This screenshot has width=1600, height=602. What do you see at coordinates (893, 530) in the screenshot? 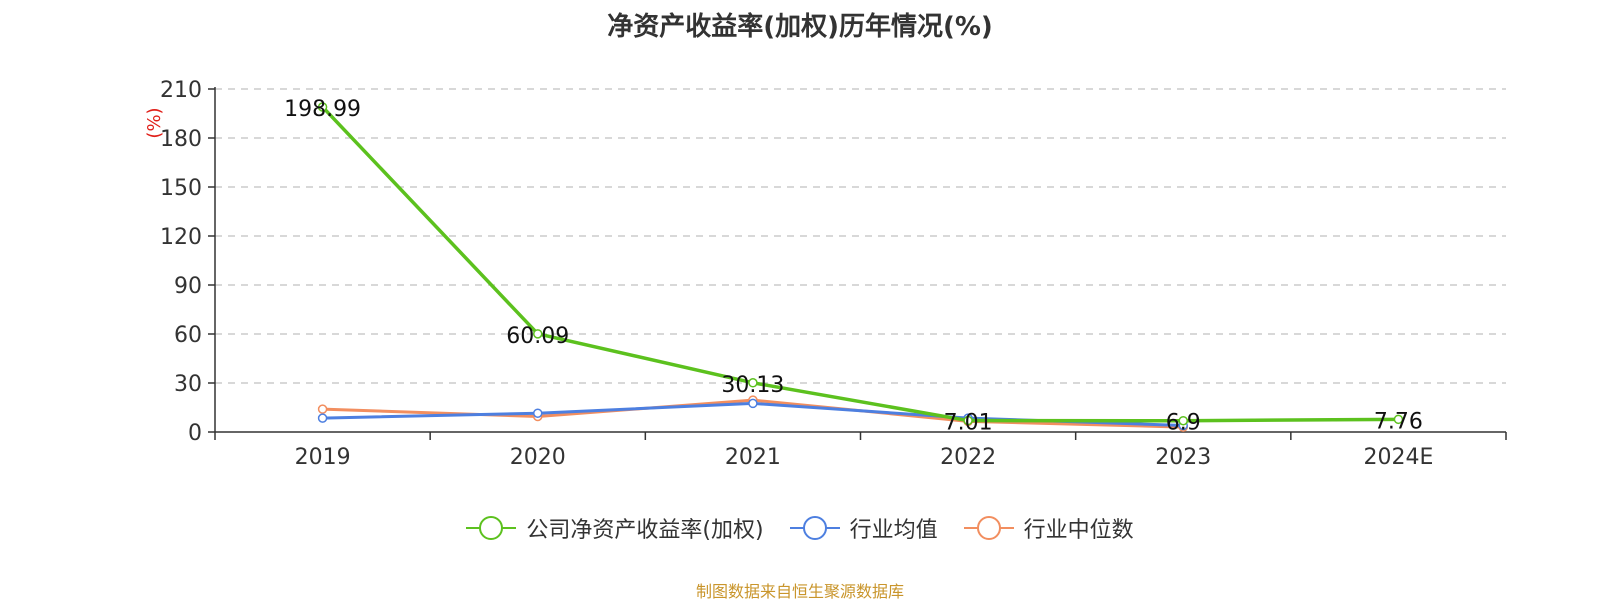
I see `legend-label: 行业均值` at bounding box center [893, 530].